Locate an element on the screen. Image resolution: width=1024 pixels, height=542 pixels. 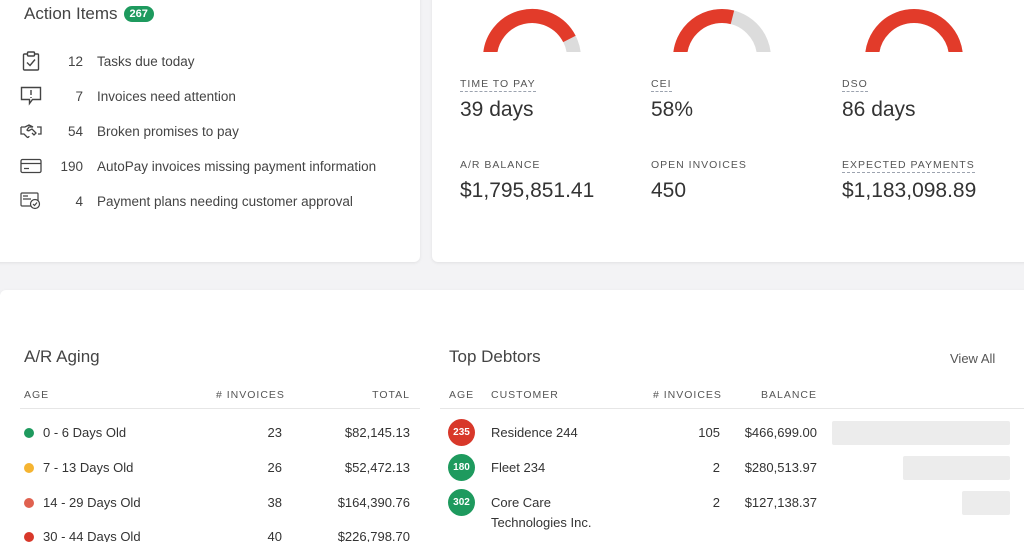
metric-time-to-pay: TIME TO PAY 39 days is located at coordinates (498, 98).